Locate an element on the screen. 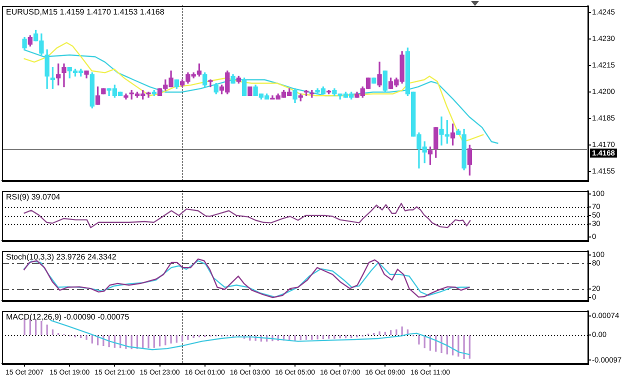  chart-title: EURUSD,M15 1.4159 1.4170 1.4153 1.4168 is located at coordinates (85, 12).